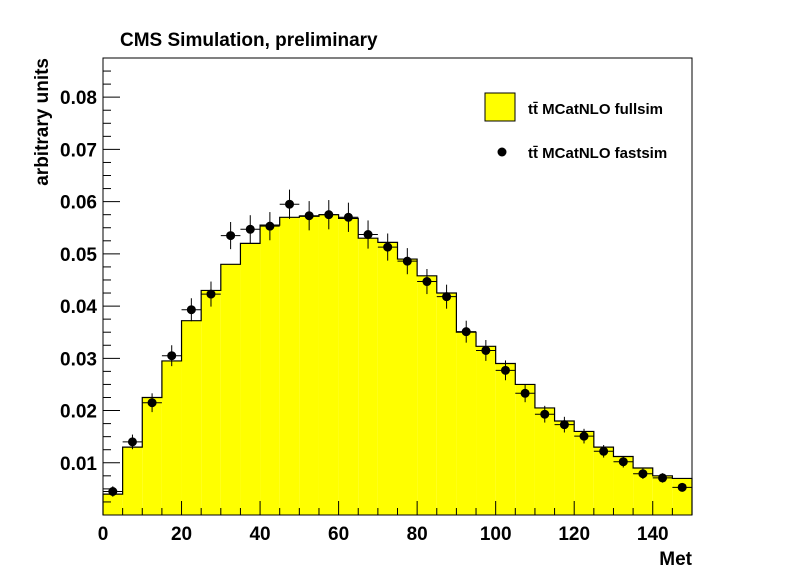 The height and width of the screenshot is (572, 796). I want to click on chart-title: CMS Simulation, preliminary, so click(249, 40).